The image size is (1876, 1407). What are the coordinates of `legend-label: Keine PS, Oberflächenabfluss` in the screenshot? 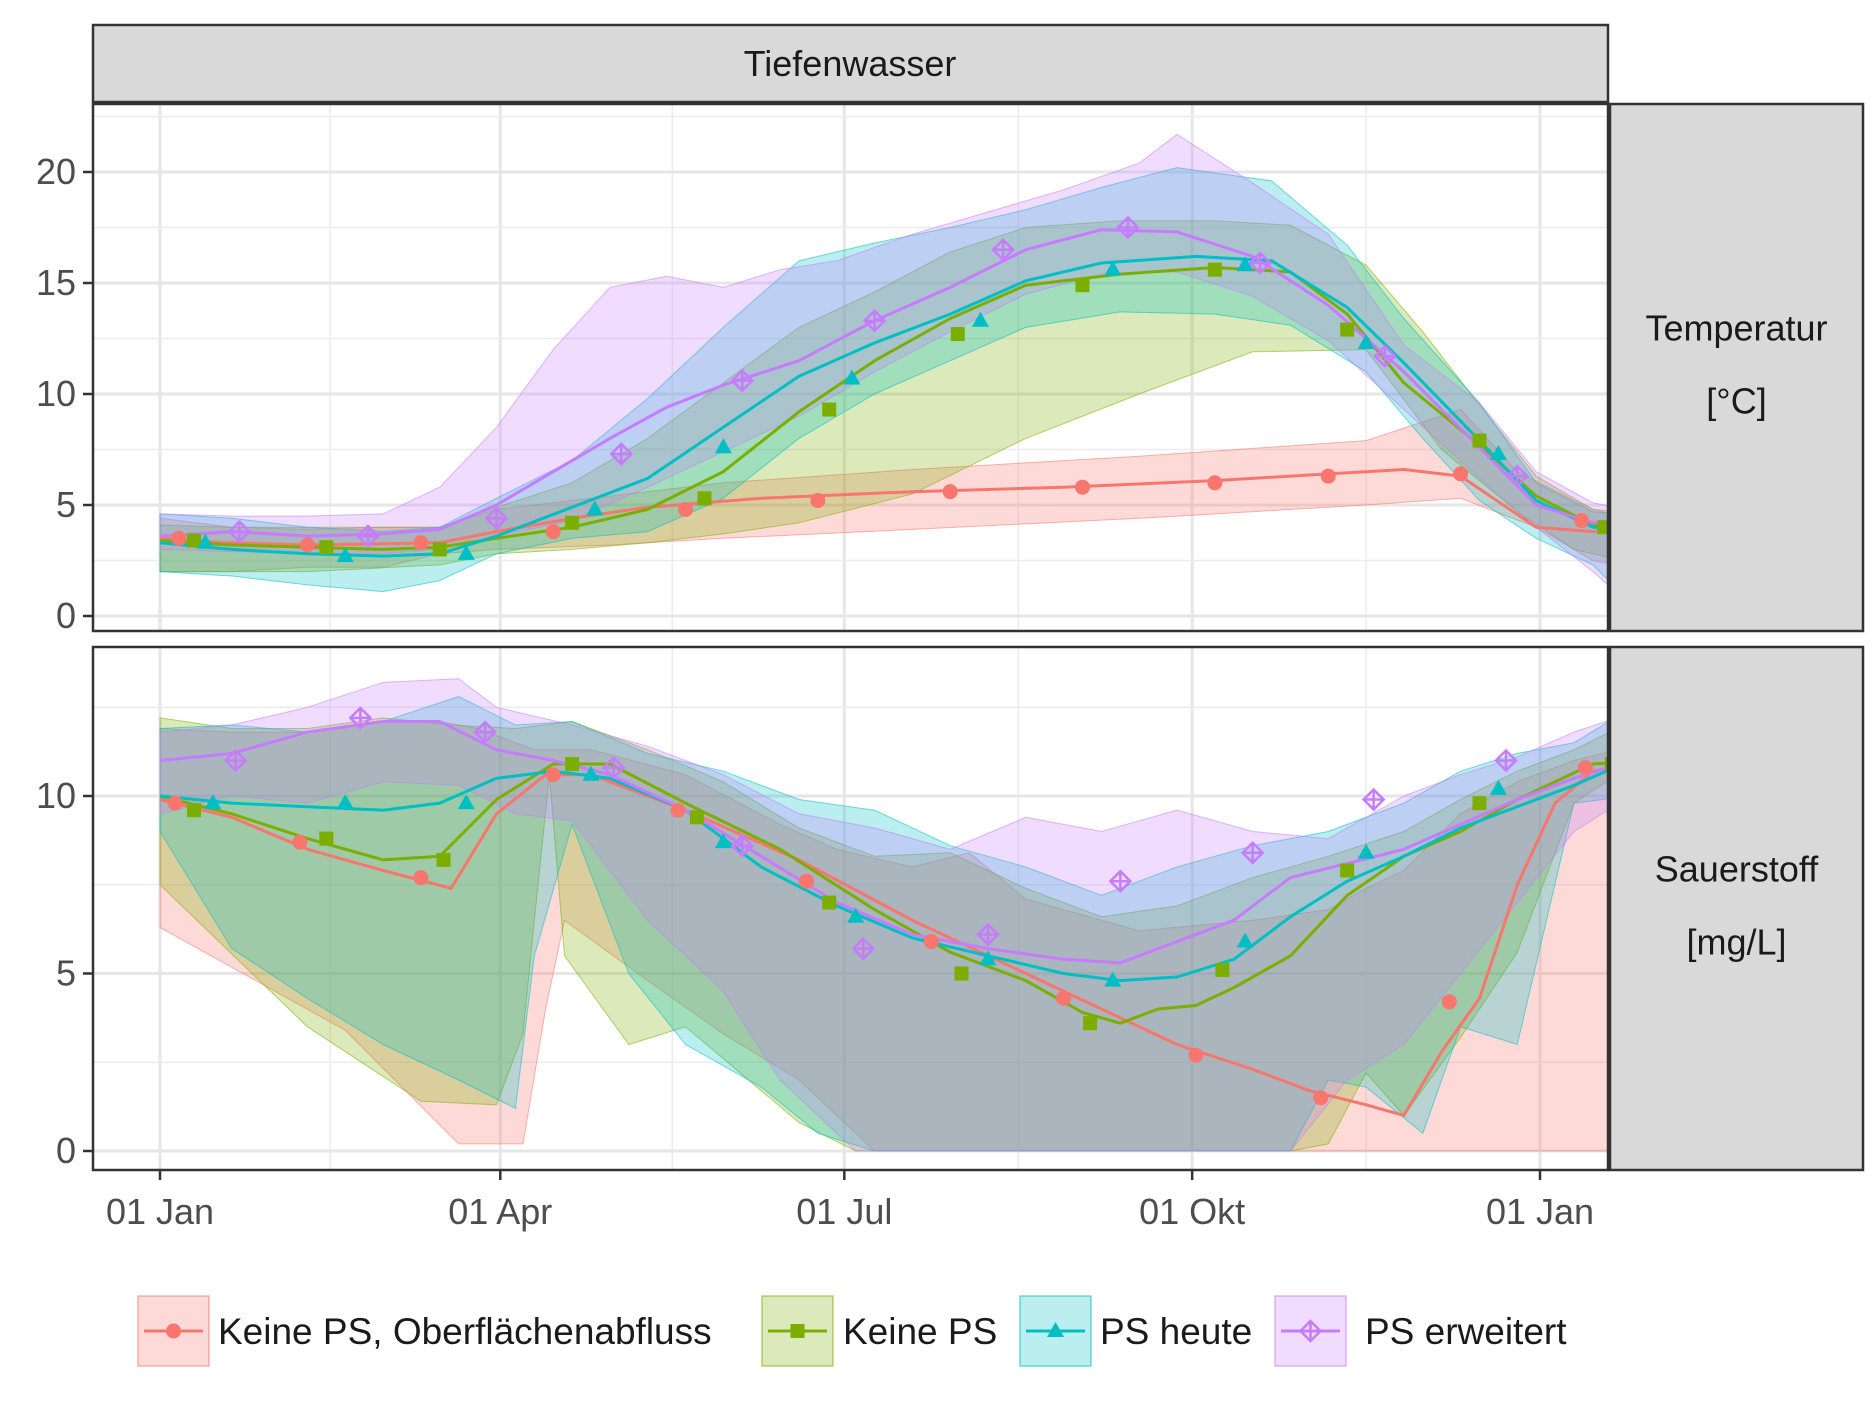 It's located at (465, 1331).